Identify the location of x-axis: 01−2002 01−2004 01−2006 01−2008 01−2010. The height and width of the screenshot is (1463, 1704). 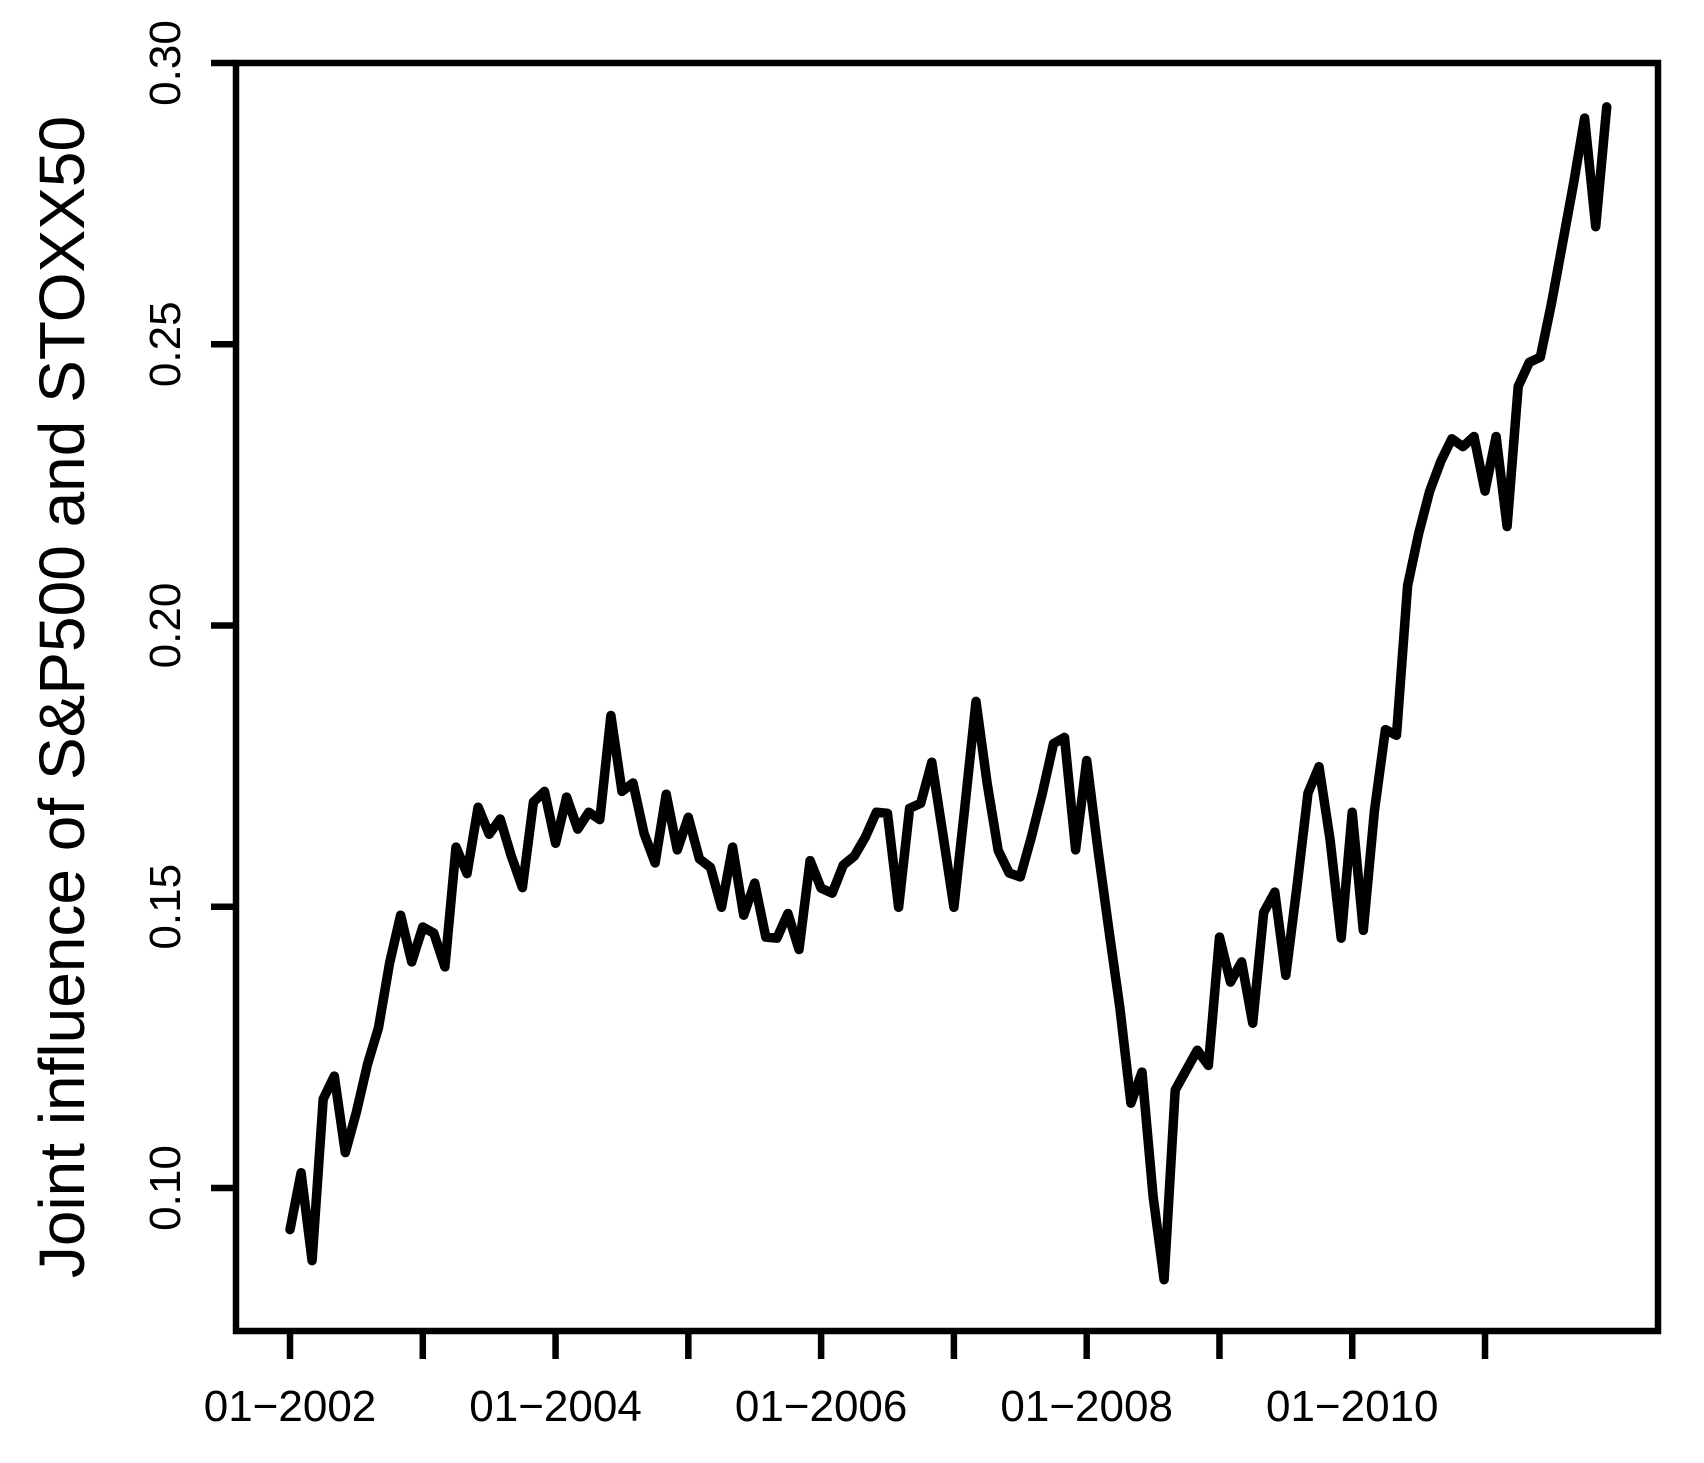
(846, 1381).